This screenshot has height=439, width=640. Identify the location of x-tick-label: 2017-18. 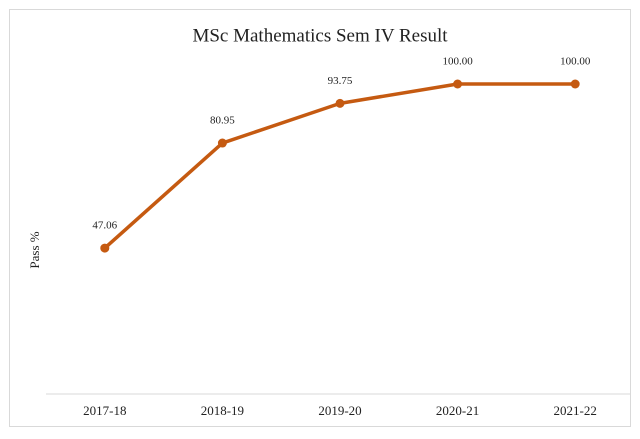
(104, 410).